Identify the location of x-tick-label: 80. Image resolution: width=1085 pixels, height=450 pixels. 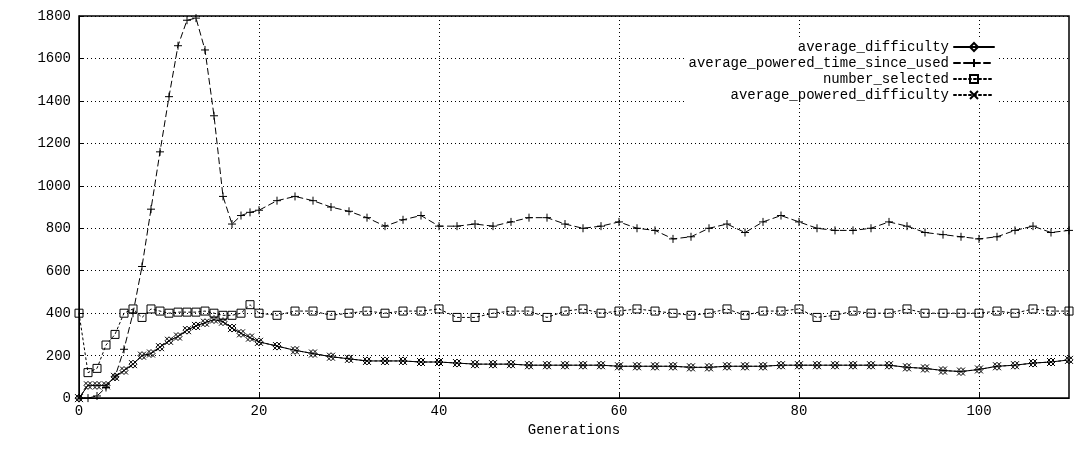
(799, 411).